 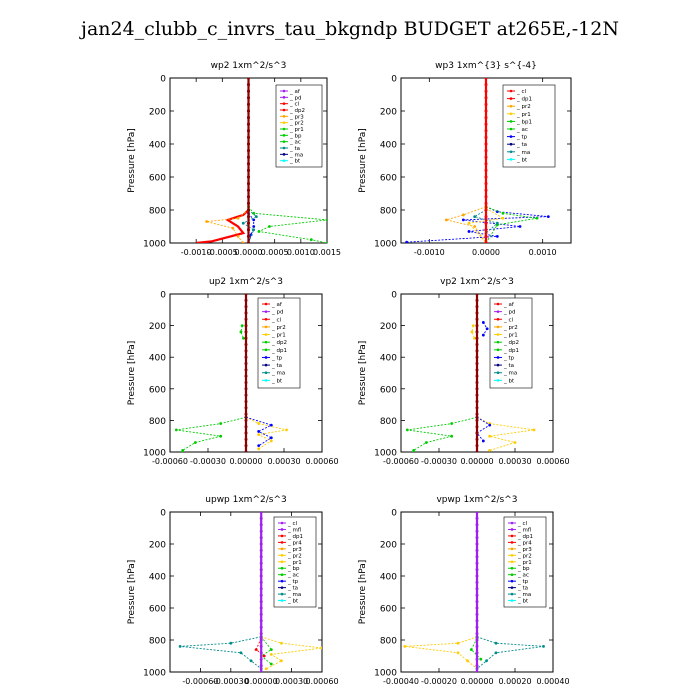 What do you see at coordinates (278, 374) in the screenshot?
I see `legend-label: _ ma` at bounding box center [278, 374].